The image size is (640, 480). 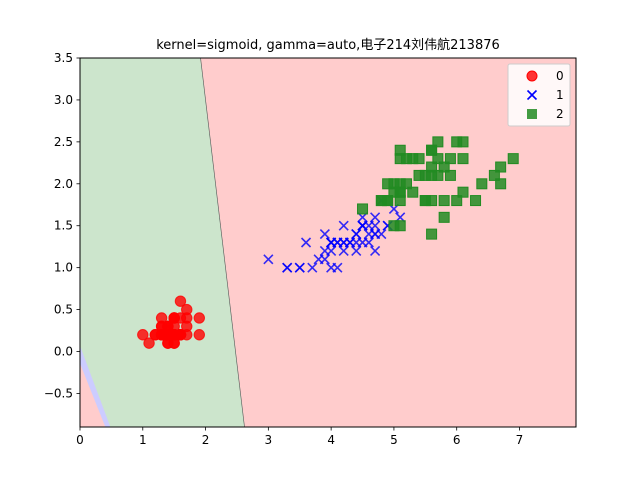 I want to click on y-tick-label: 2.0, so click(x=63, y=184).